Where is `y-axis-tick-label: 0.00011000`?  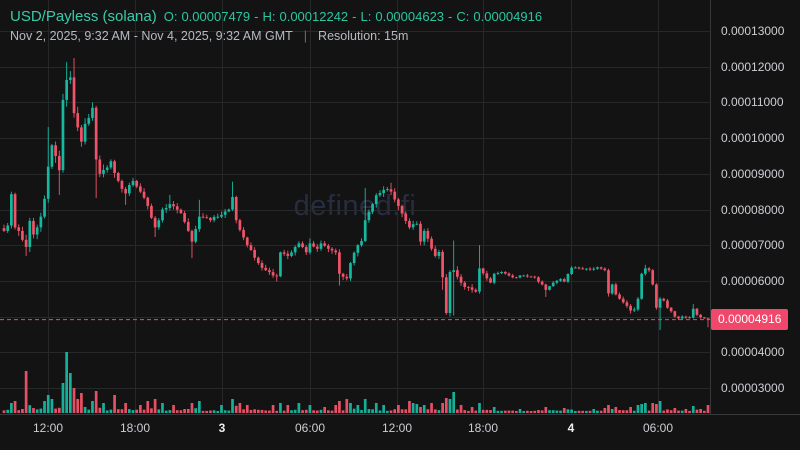
y-axis-tick-label: 0.00011000 is located at coordinates (752, 102).